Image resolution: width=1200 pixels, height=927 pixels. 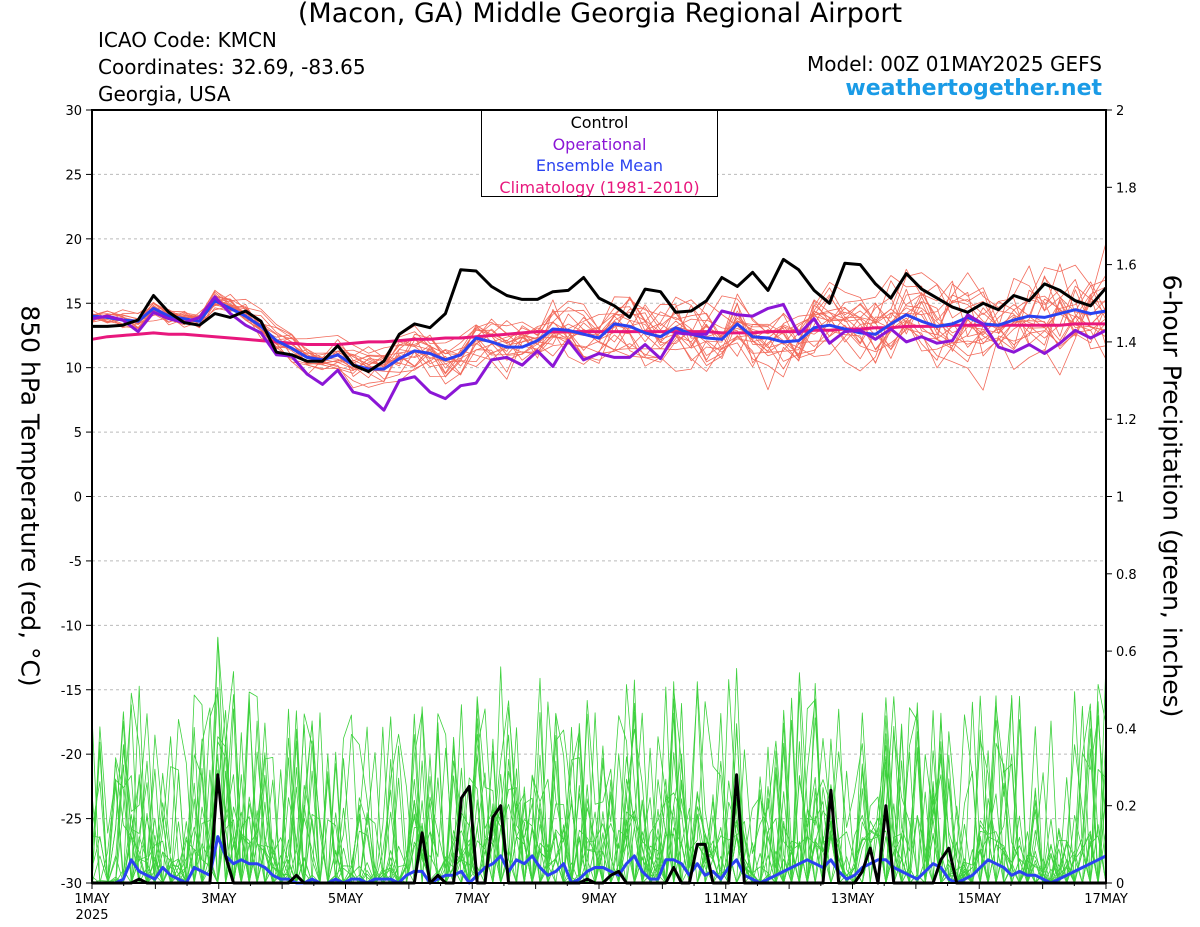 I want to click on y2-tick-label-0.8: 0.8, so click(x=1126, y=575).